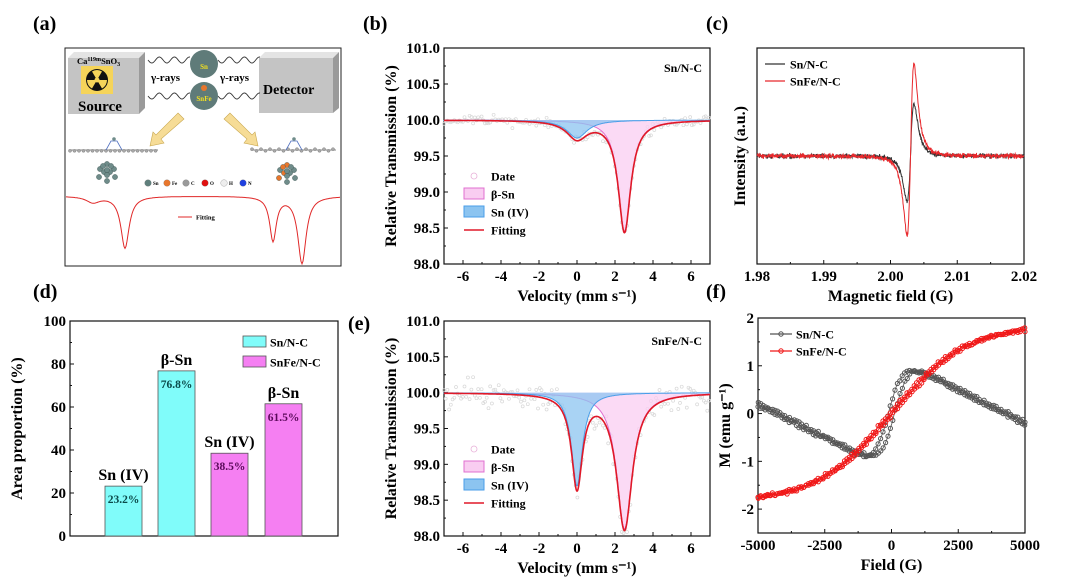 The image size is (1080, 586). Describe the element at coordinates (293, 145) in the screenshot. I see `graphene-chain-right` at that location.